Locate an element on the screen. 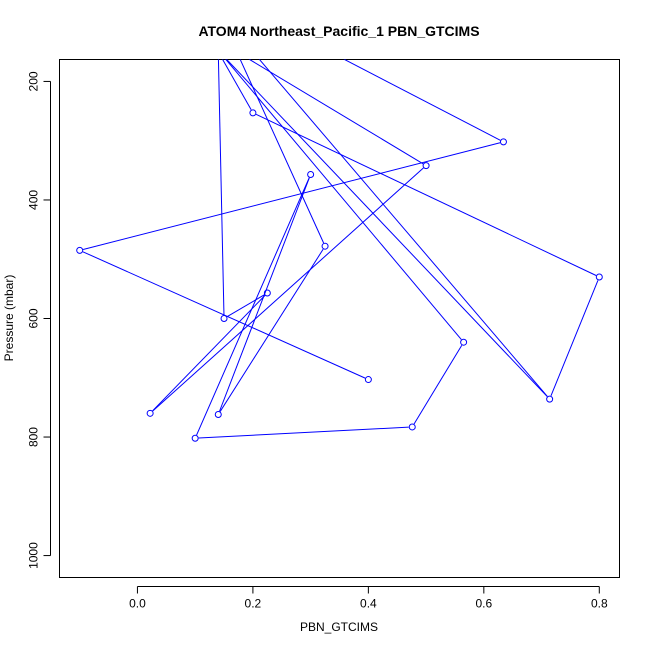 The width and height of the screenshot is (650, 650). y-axis-label: Pressure (mbar) is located at coordinates (9, 318).